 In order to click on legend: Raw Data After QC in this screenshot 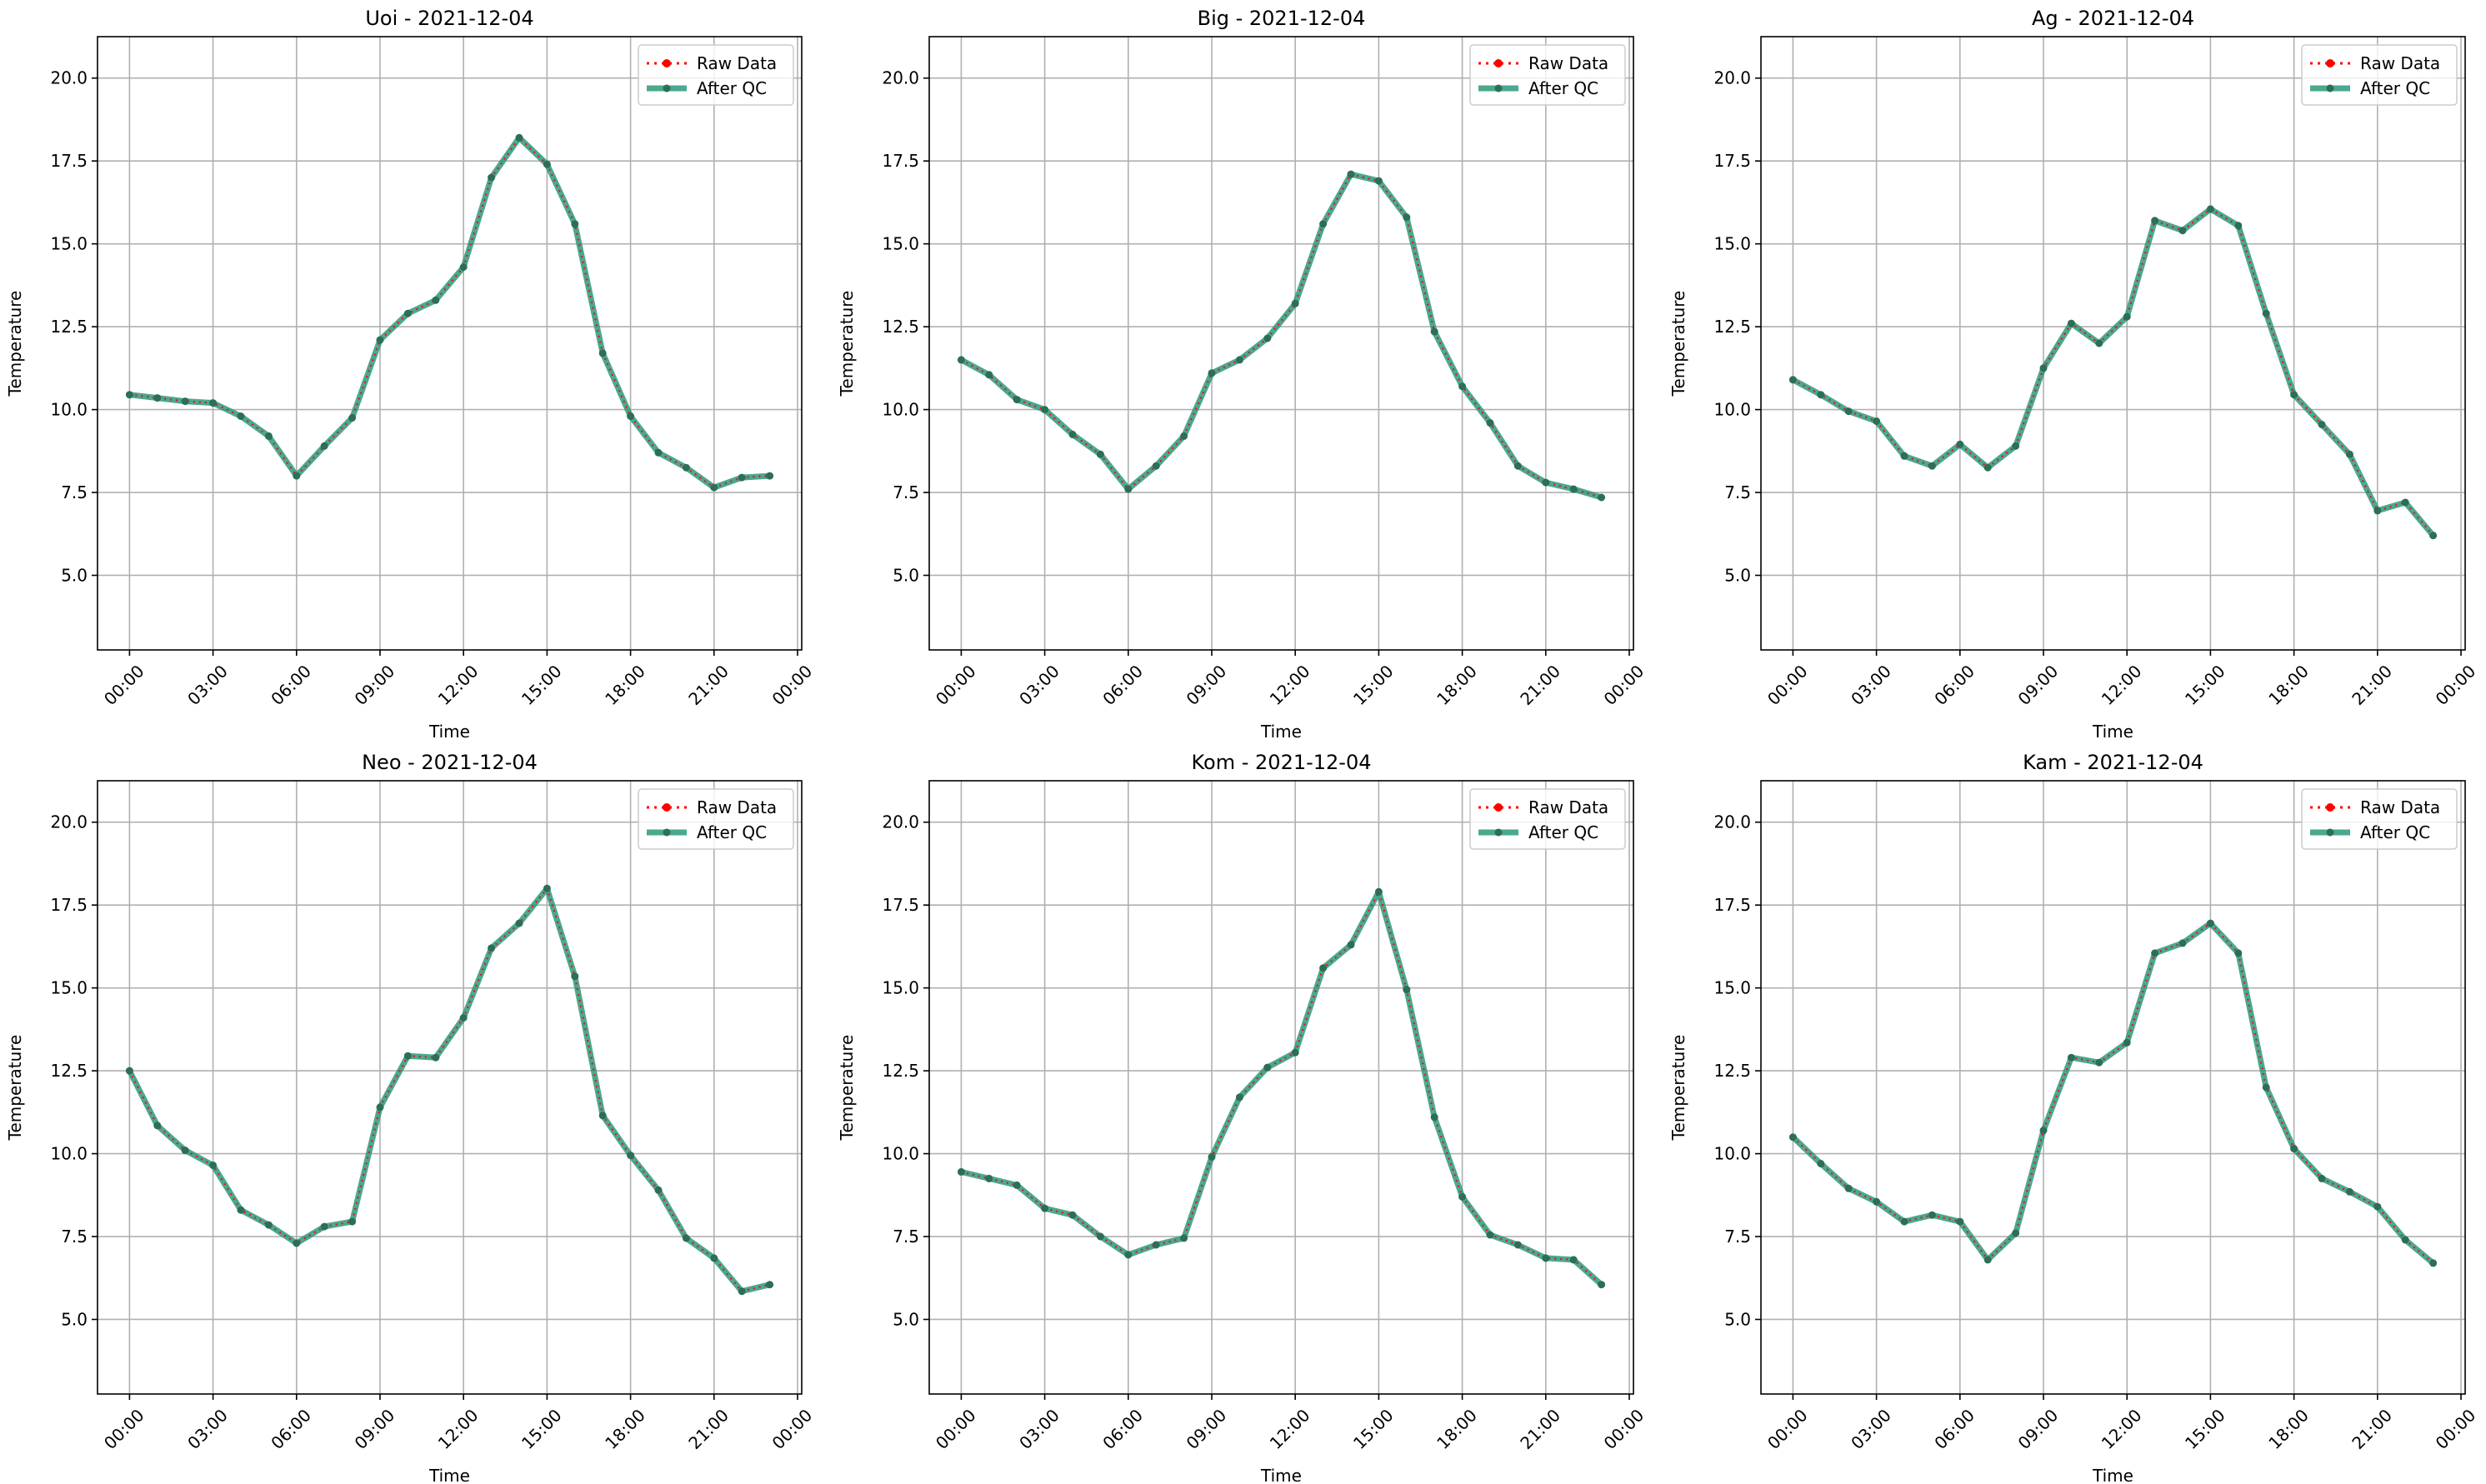, I will do `click(1547, 819)`.